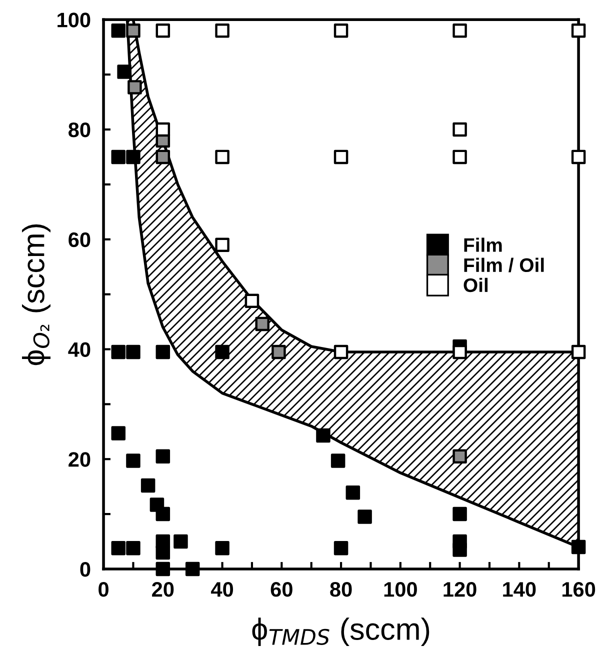  Describe the element at coordinates (519, 589) in the screenshot. I see `x-tick-label: 140` at that location.